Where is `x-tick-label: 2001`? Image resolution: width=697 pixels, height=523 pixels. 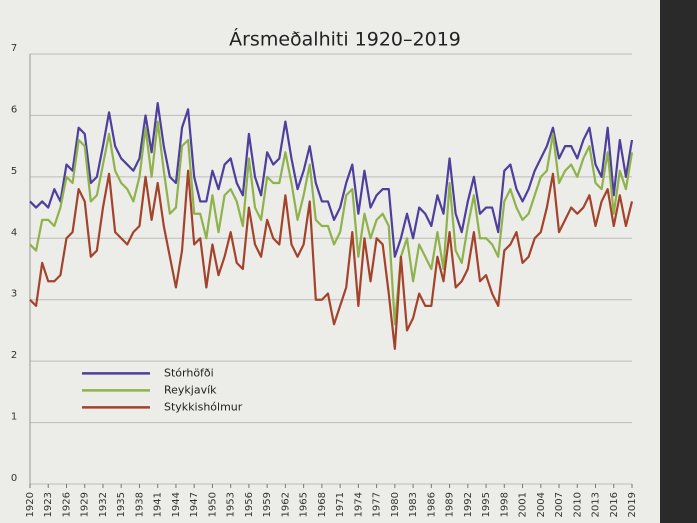
x-tick-label: 2001 is located at coordinates (523, 504).